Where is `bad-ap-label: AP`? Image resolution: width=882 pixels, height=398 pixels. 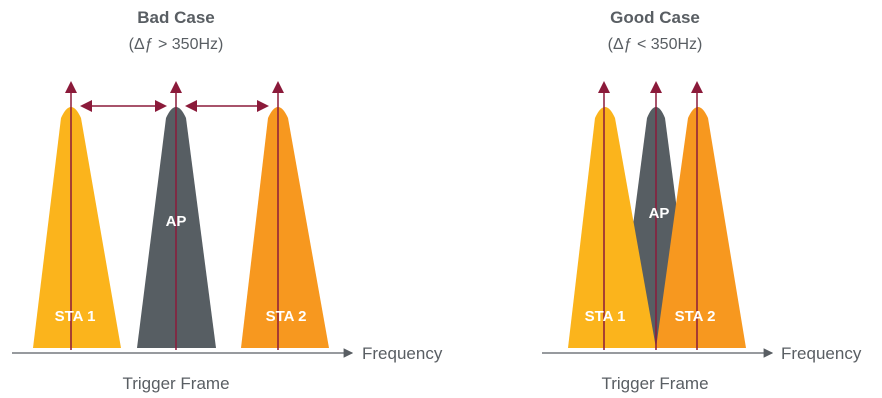 bad-ap-label: AP is located at coordinates (176, 221).